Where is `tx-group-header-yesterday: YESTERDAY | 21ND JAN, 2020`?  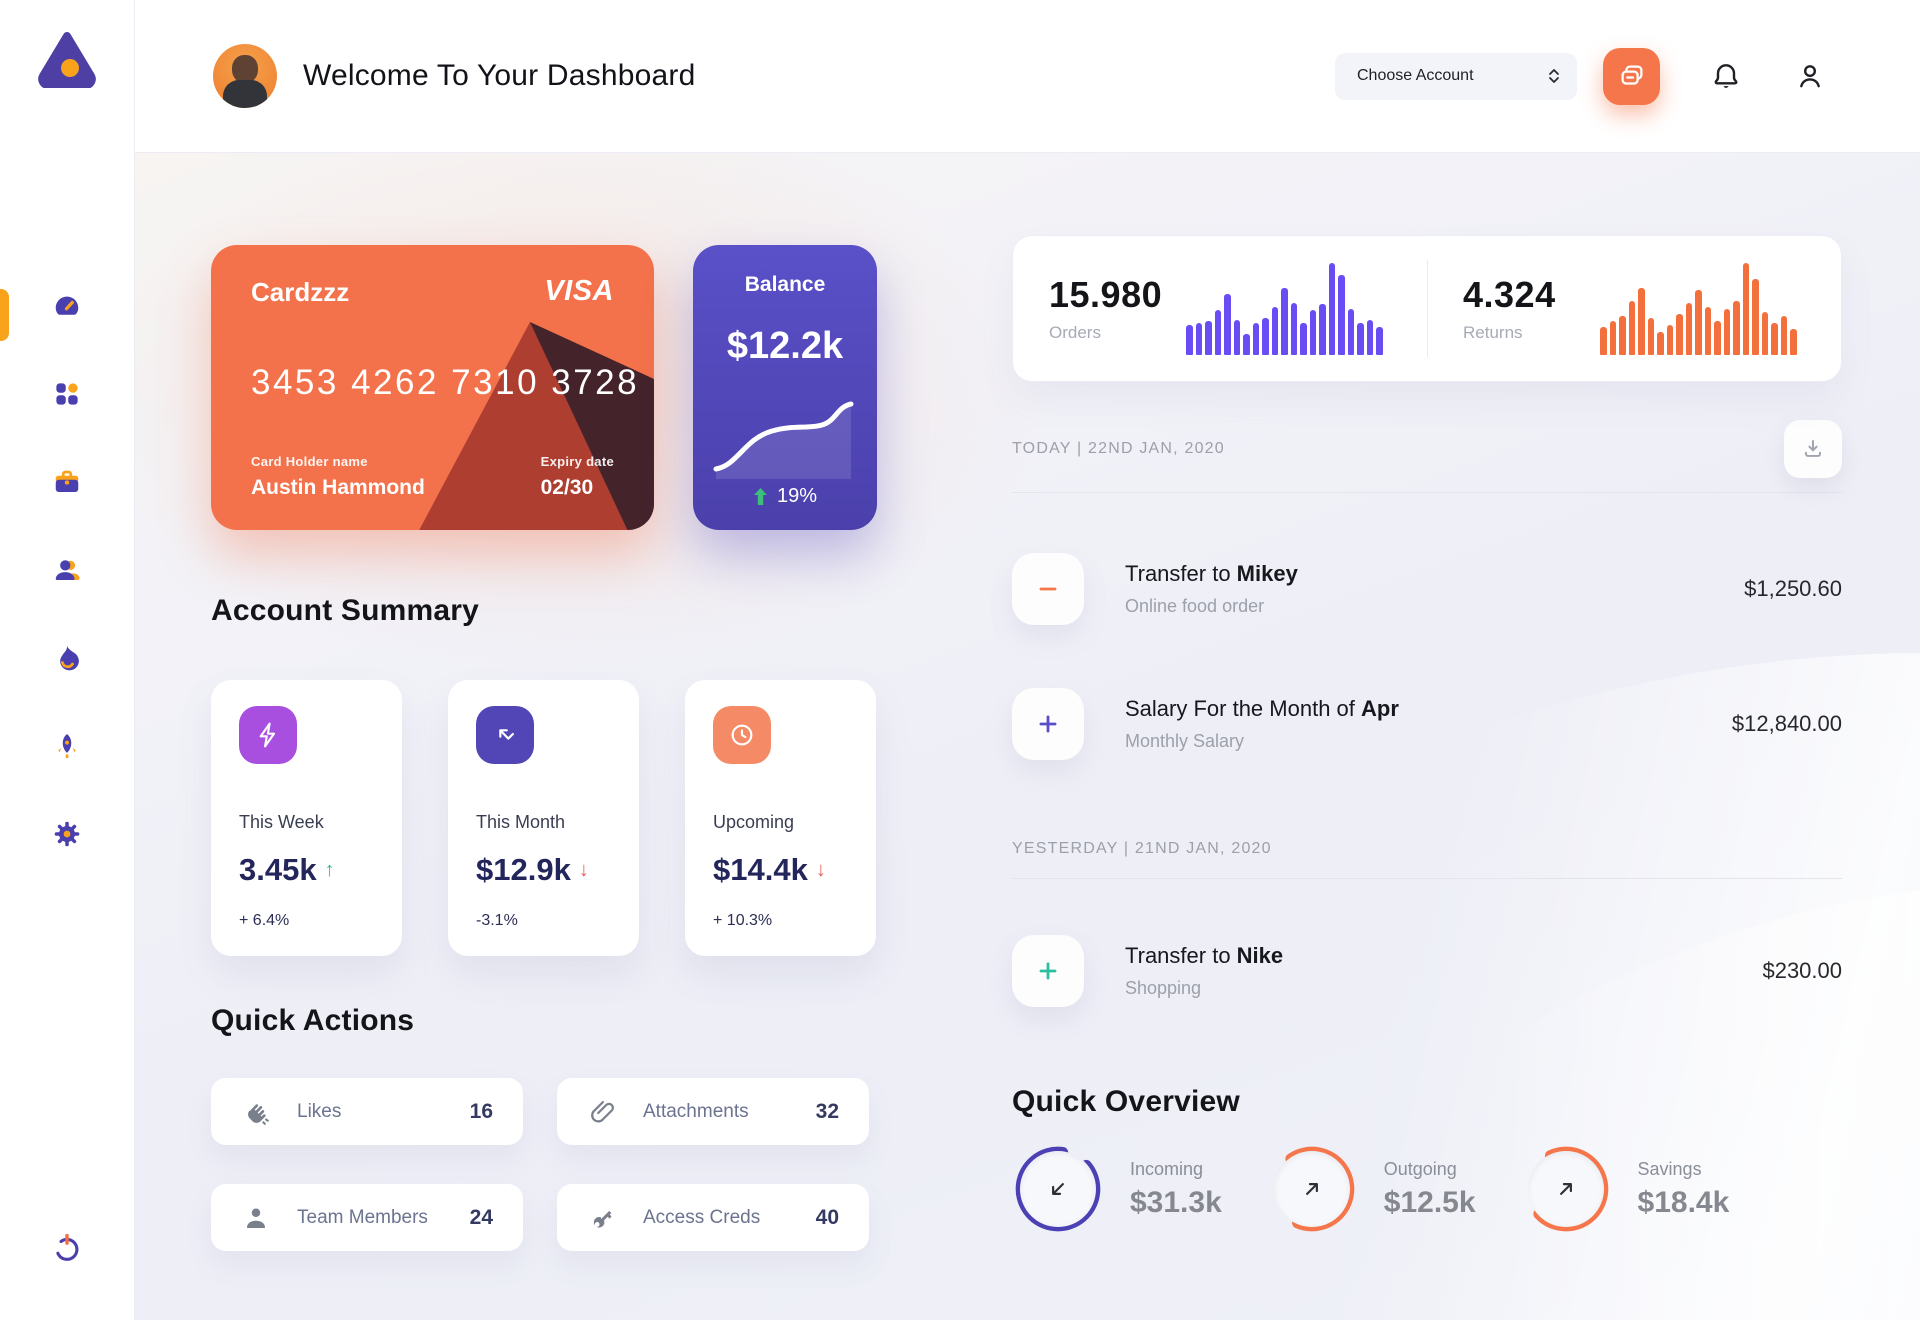 tx-group-header-yesterday: YESTERDAY | 21ND JAN, 2020 is located at coordinates (1427, 849).